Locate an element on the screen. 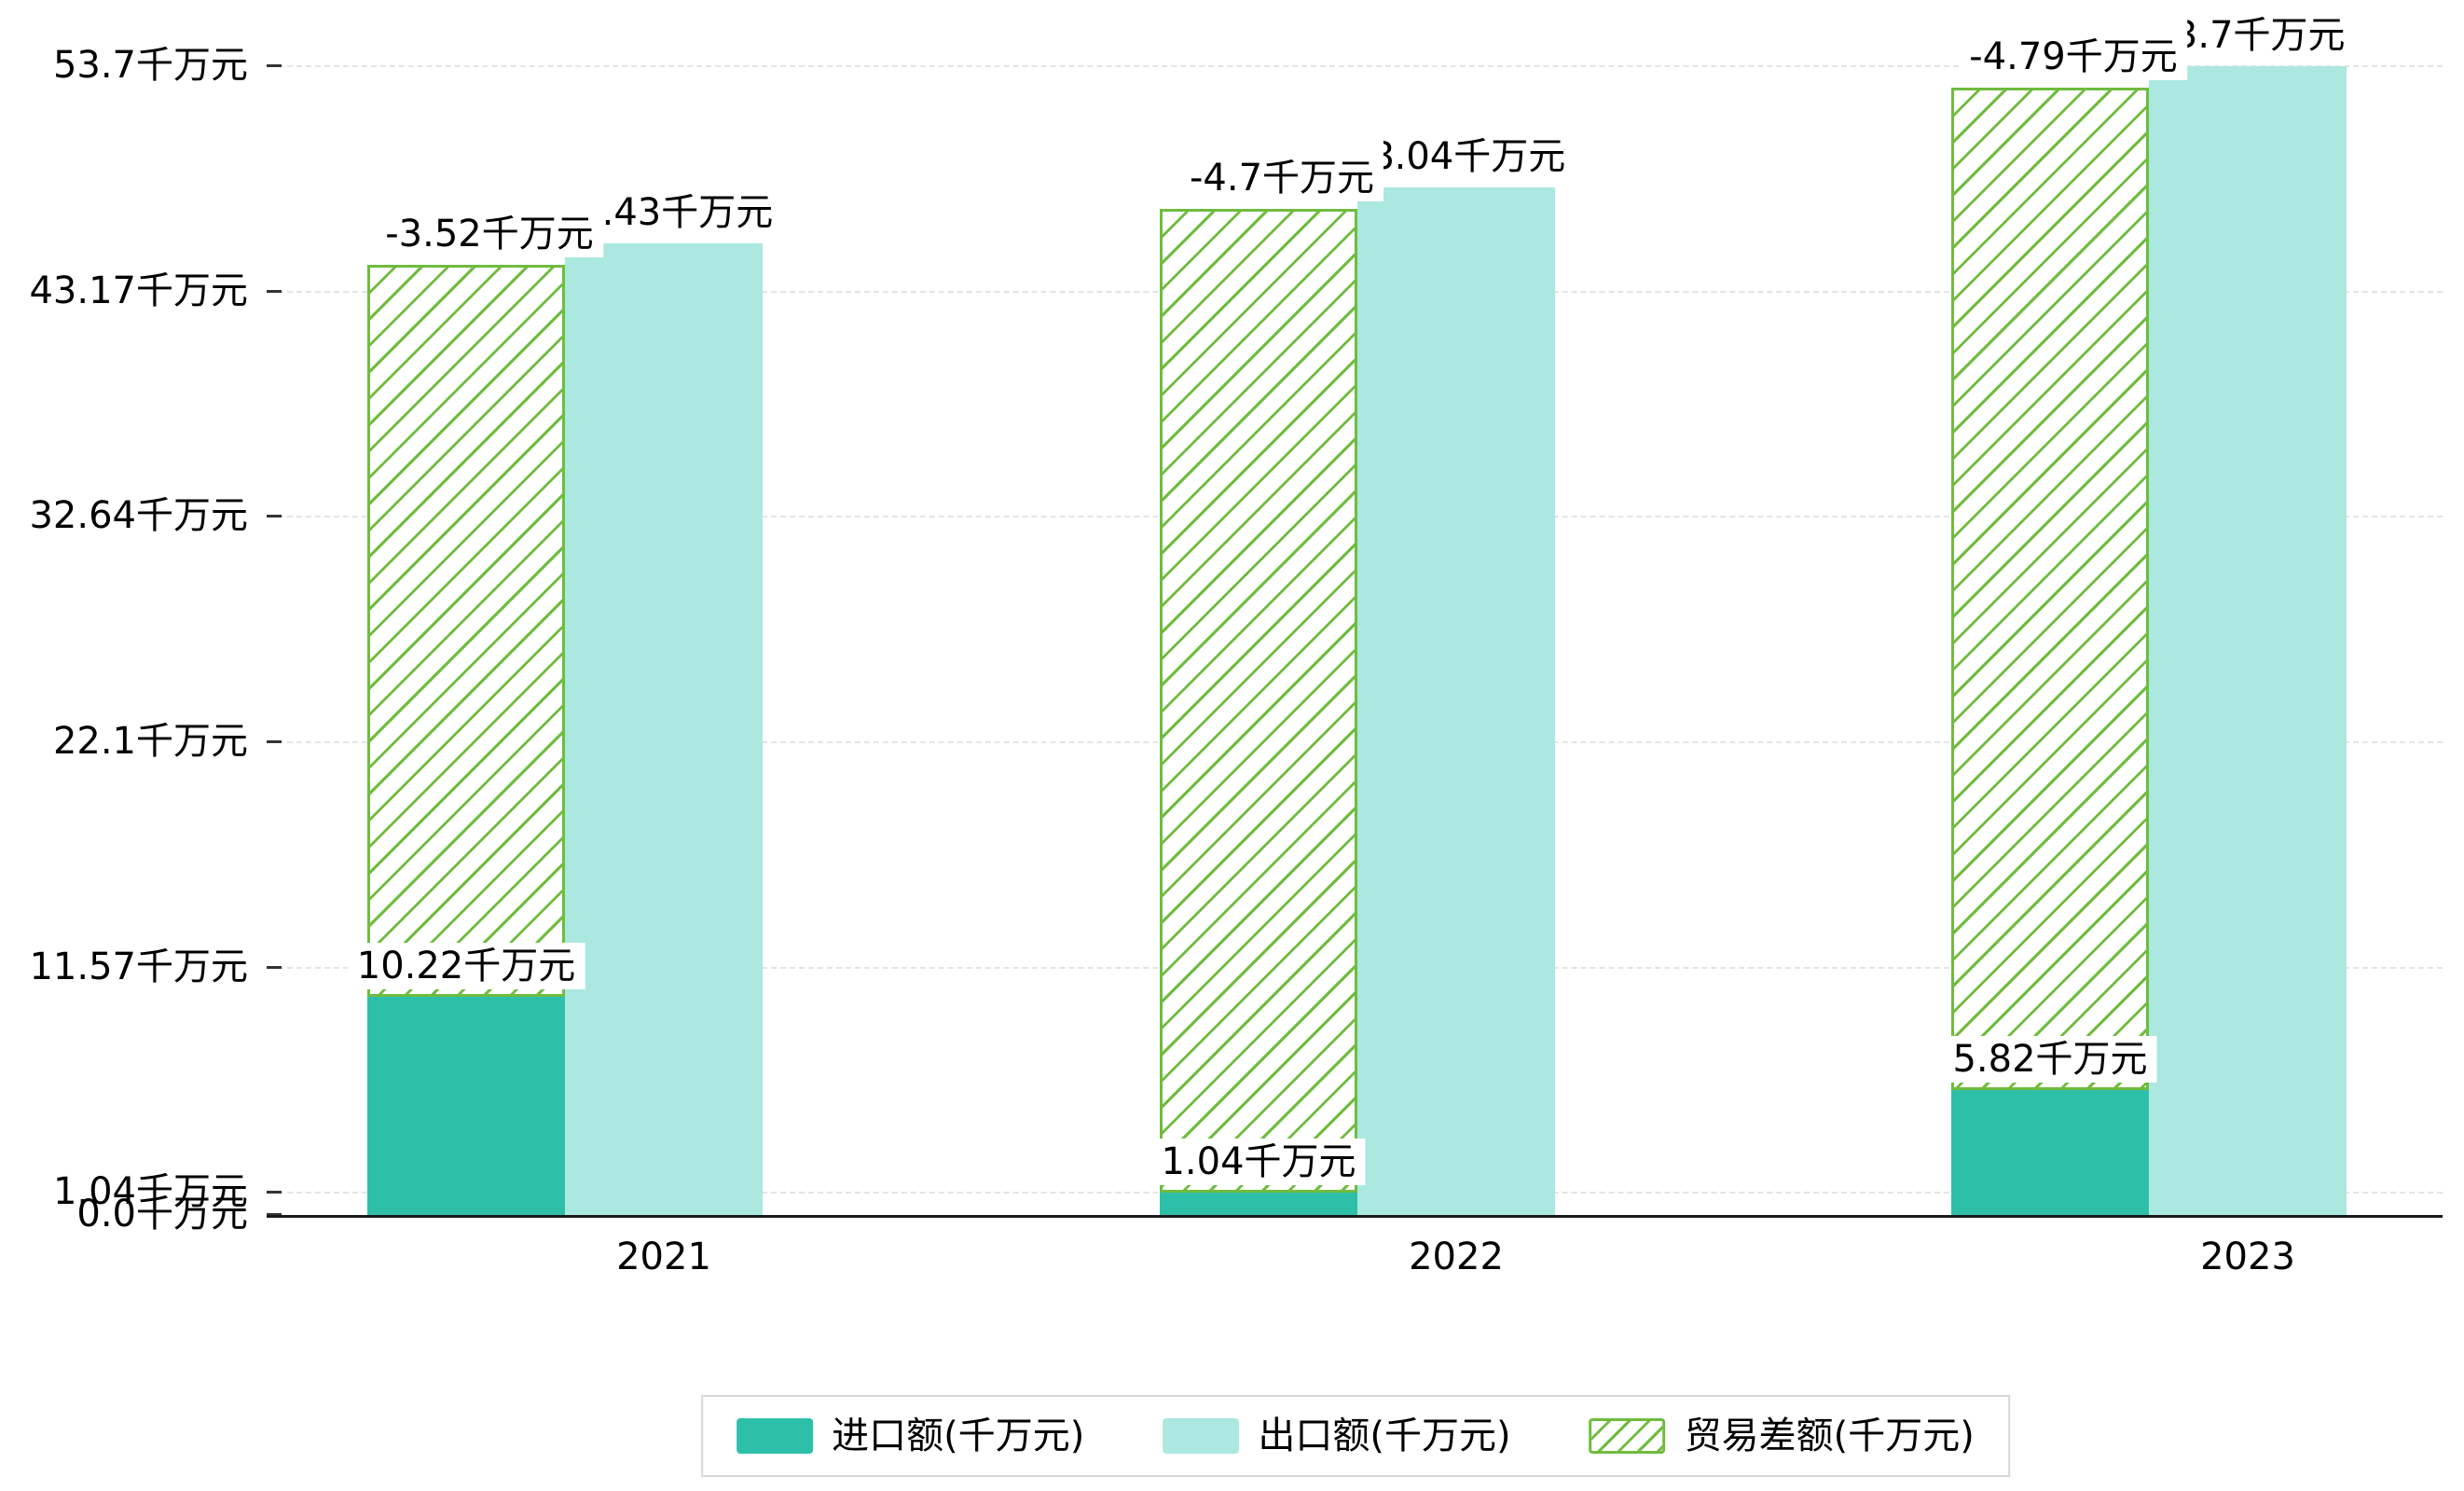 The width and height of the screenshot is (2464, 1491). legend: 进口额(千万元) 出口额(千万元) 贸易差额(千万元) is located at coordinates (1356, 1436).